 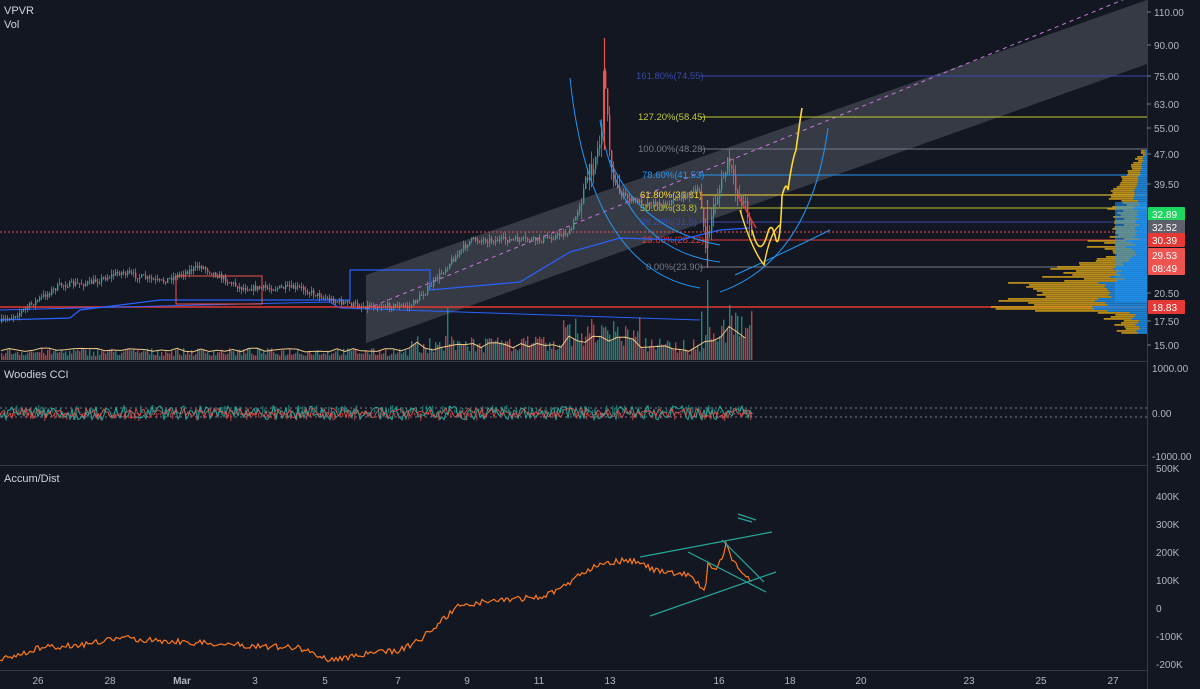 I want to click on cci-axis: 1000.00 0.00 -1000.00, so click(x=1172, y=413).